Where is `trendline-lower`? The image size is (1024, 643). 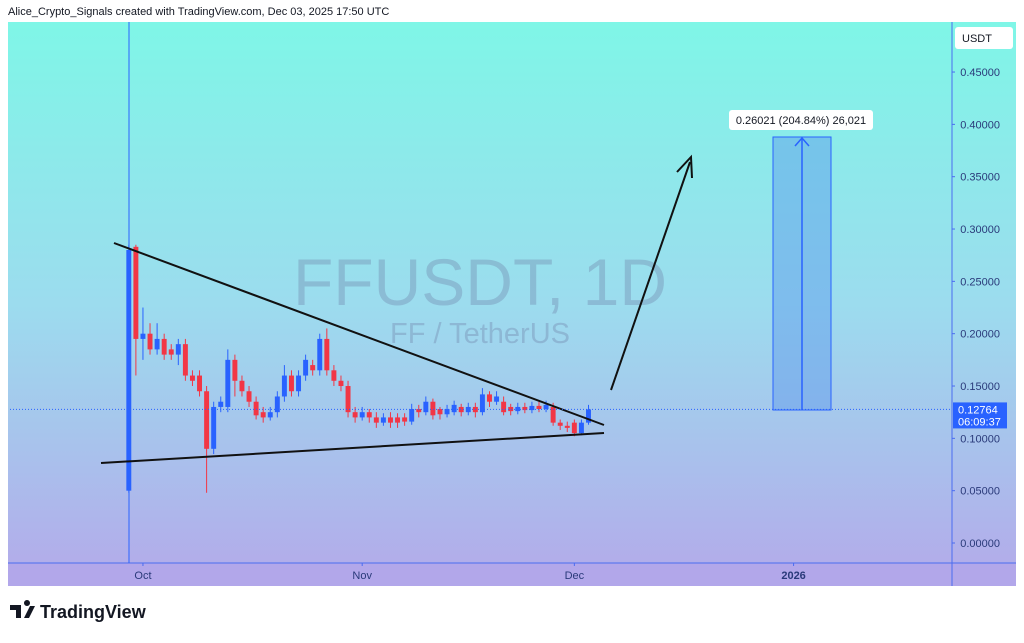
trendline-lower is located at coordinates (352, 448).